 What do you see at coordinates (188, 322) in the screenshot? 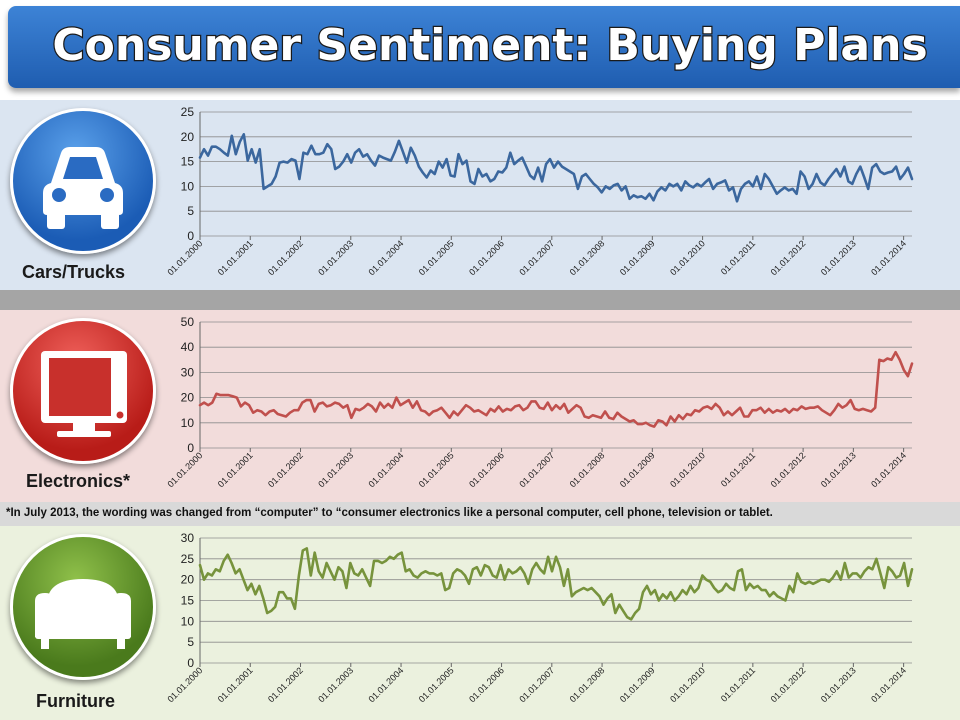
I see `y-tick-label: 50` at bounding box center [188, 322].